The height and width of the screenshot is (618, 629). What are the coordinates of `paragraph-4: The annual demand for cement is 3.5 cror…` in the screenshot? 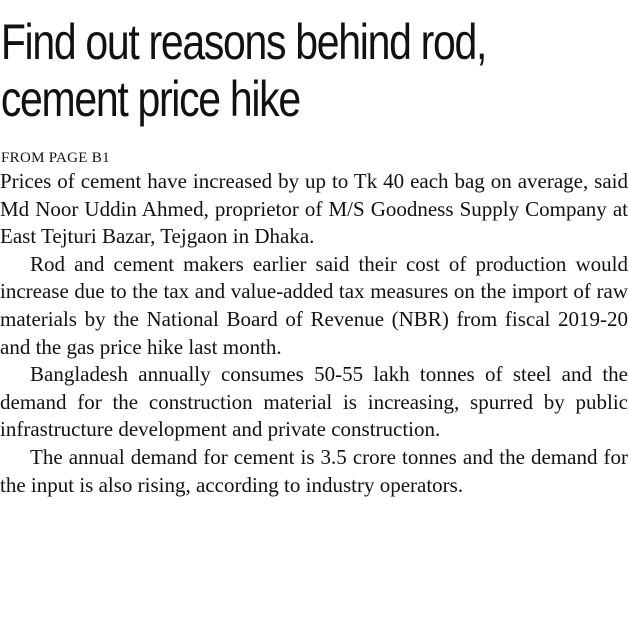 It's located at (314, 470).